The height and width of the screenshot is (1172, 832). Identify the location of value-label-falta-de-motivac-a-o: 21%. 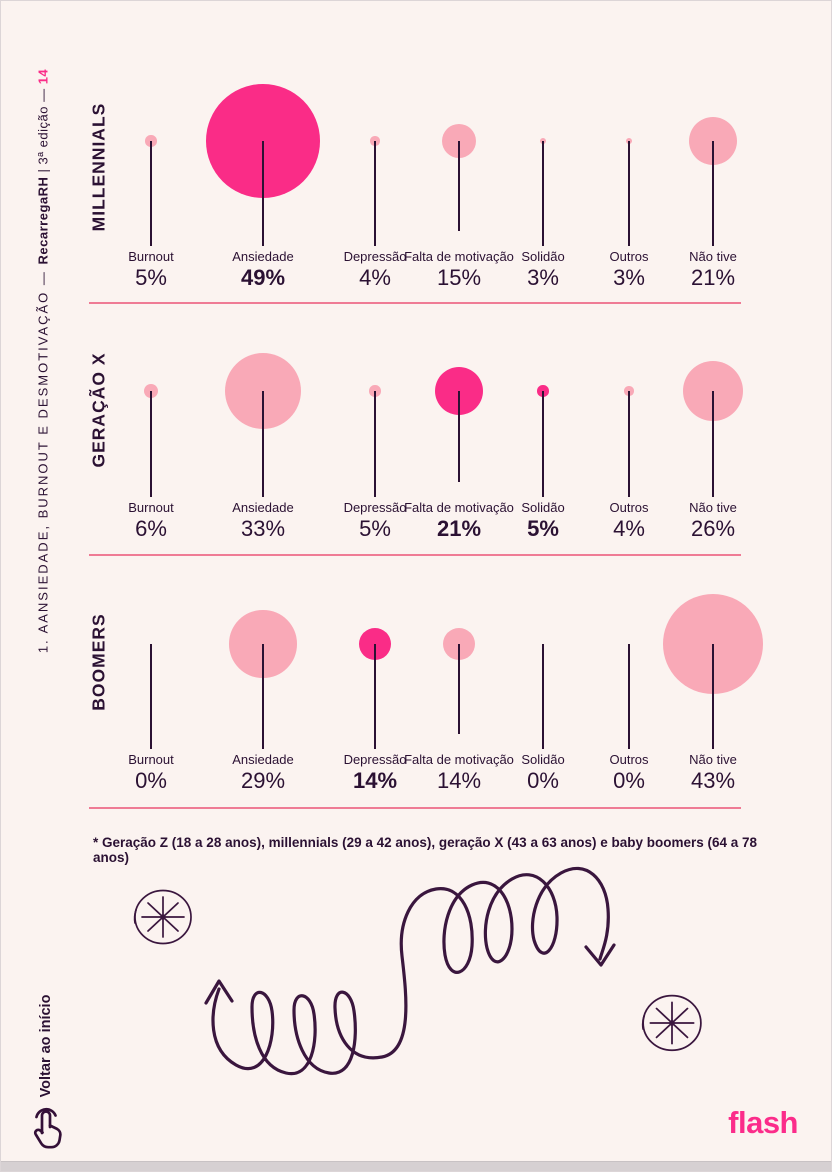
(459, 528).